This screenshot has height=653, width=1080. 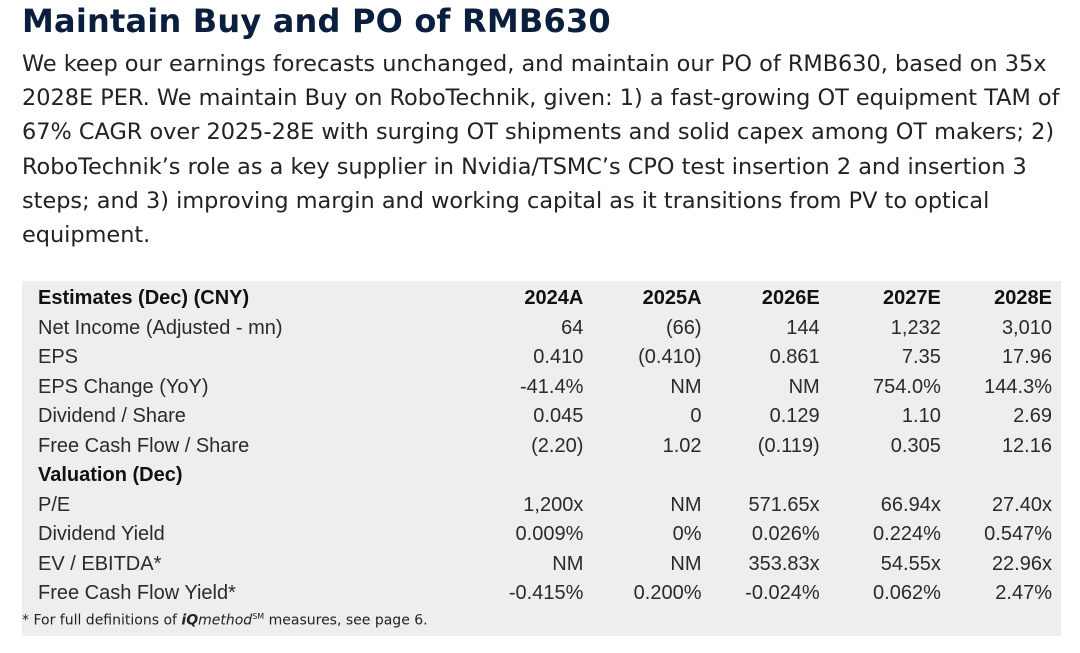 What do you see at coordinates (907, 534) in the screenshot?
I see `table-cell: 0.224%` at bounding box center [907, 534].